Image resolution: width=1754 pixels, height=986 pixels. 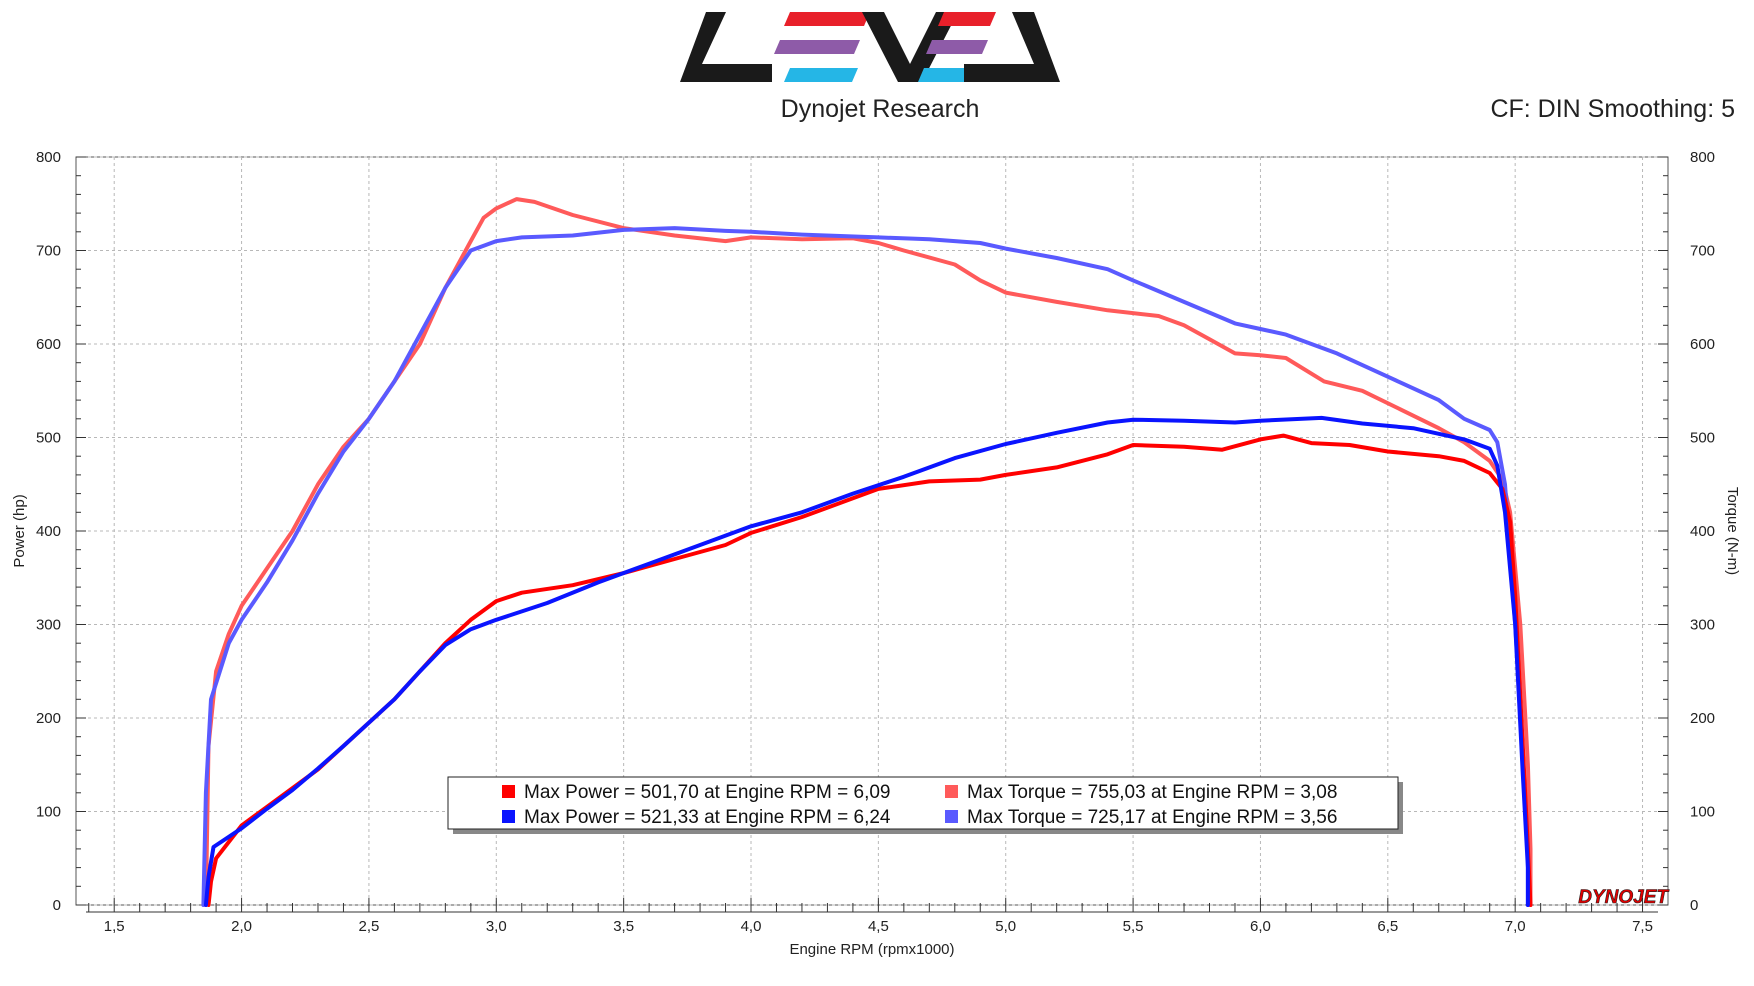 What do you see at coordinates (1623, 897) in the screenshot?
I see `dynojet-watermark: DYNOJET` at bounding box center [1623, 897].